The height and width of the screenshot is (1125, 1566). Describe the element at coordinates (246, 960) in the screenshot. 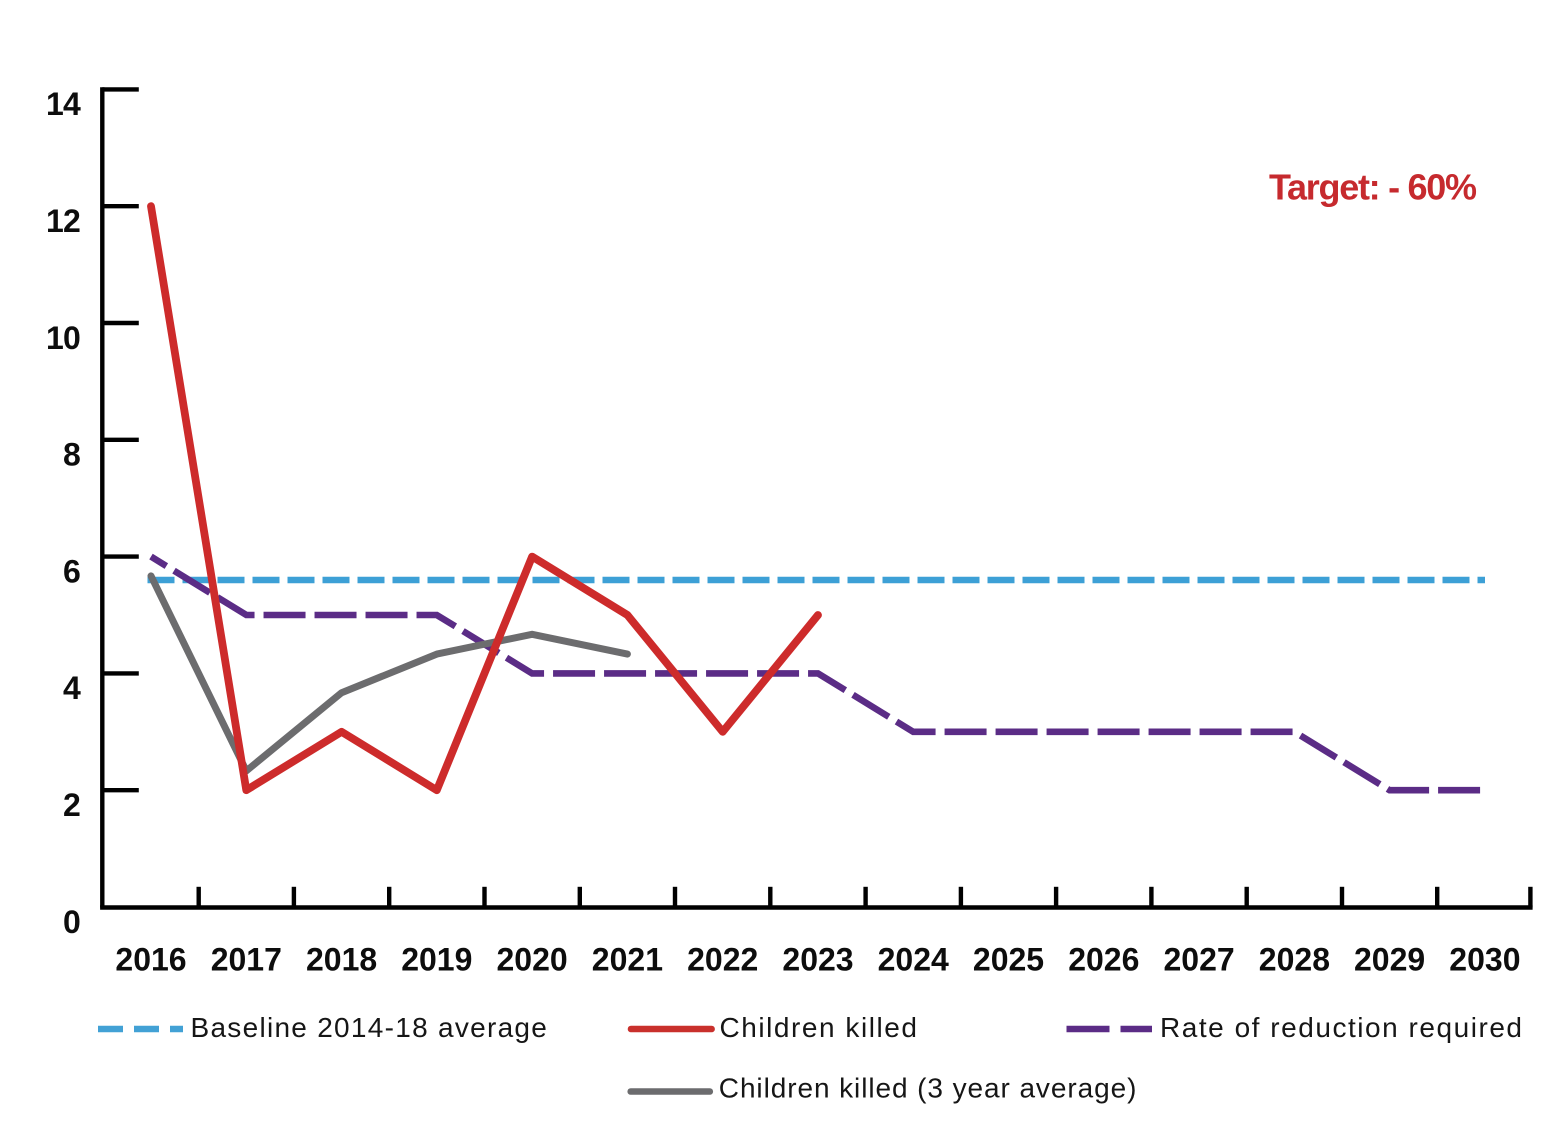

I see `svg-text: 2017` at that location.